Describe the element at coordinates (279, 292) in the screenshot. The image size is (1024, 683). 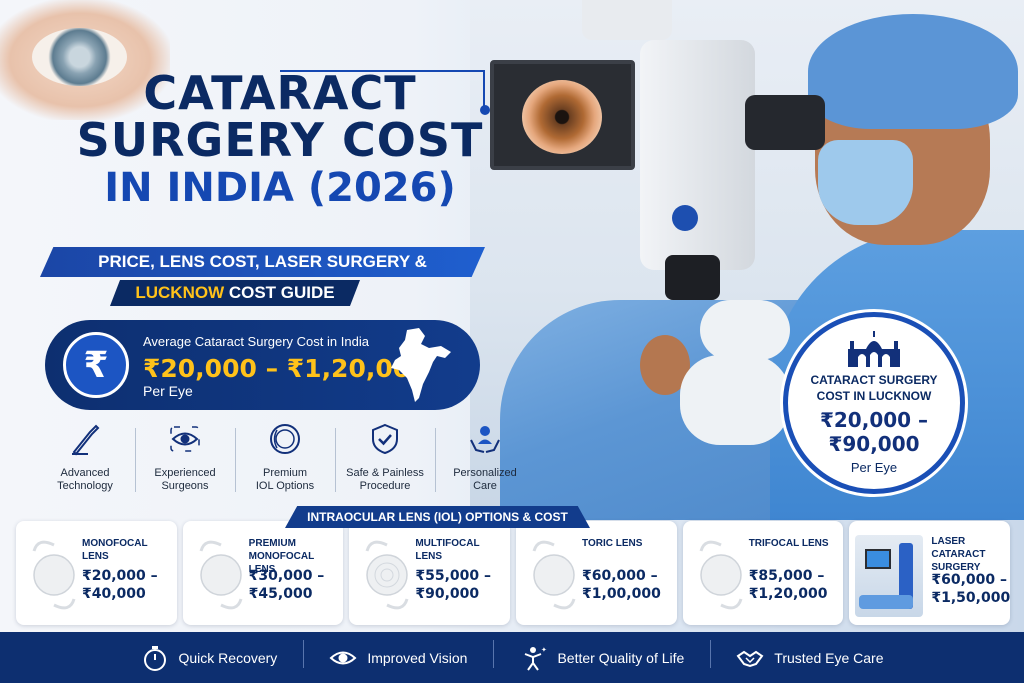
I see `subtitle-rest: COST GUIDE` at that location.